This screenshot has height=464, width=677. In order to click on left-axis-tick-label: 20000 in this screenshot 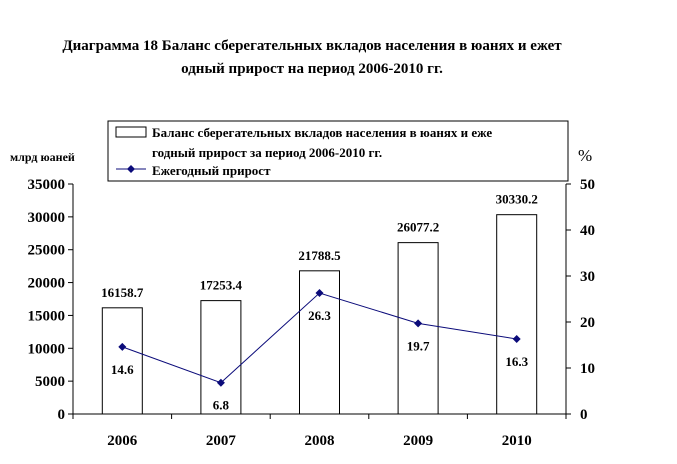, I will do `click(47, 284)`.